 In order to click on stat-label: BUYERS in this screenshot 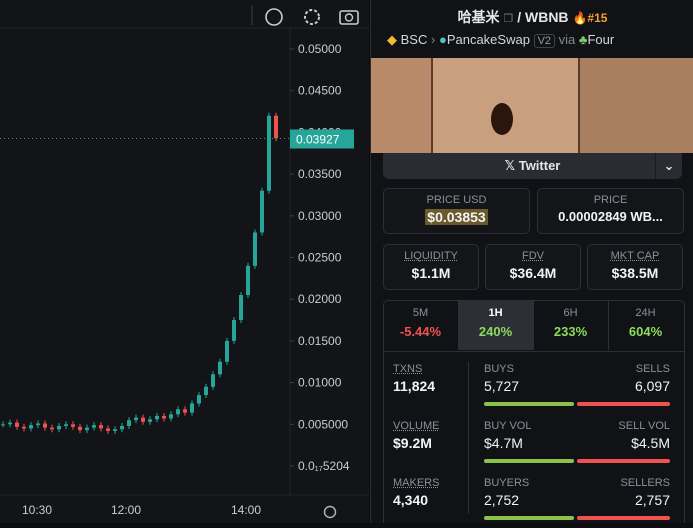, I will do `click(507, 483)`.